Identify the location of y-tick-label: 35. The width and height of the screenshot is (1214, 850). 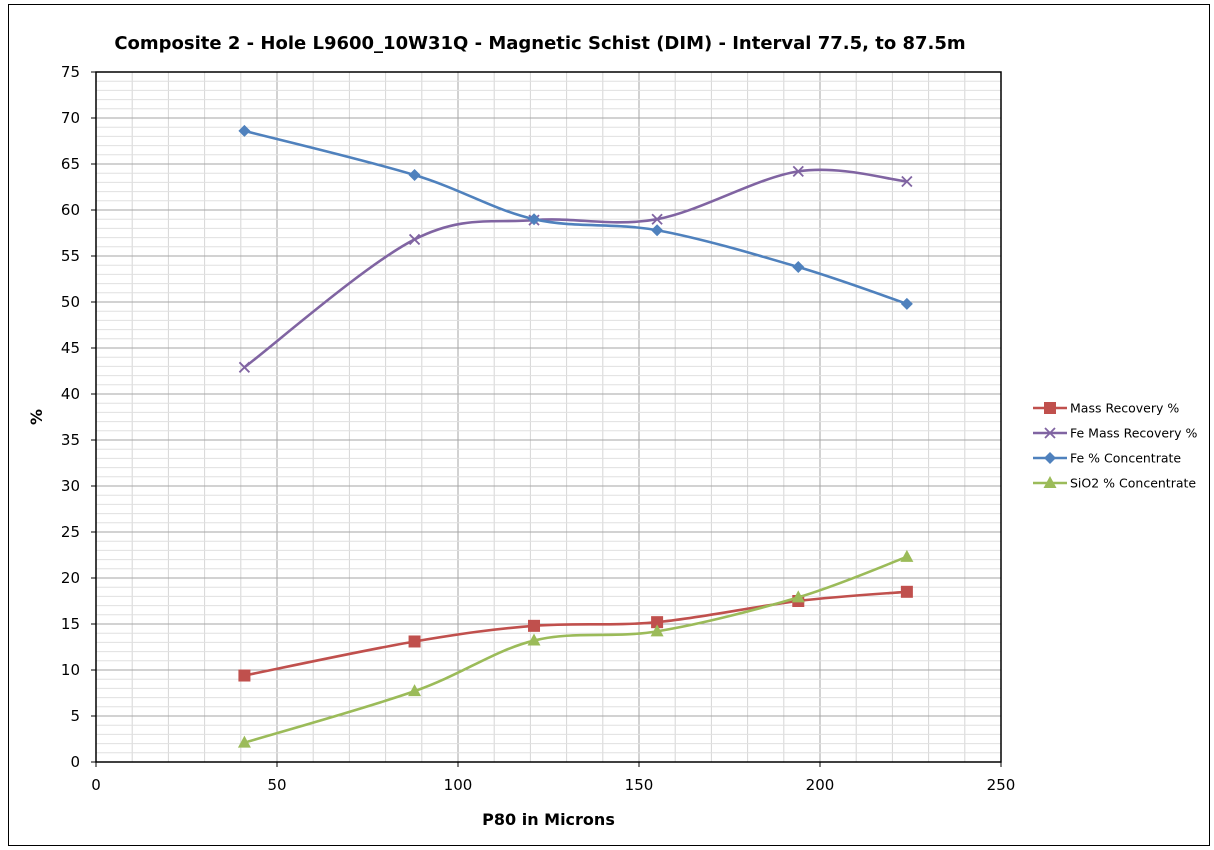
(70, 440).